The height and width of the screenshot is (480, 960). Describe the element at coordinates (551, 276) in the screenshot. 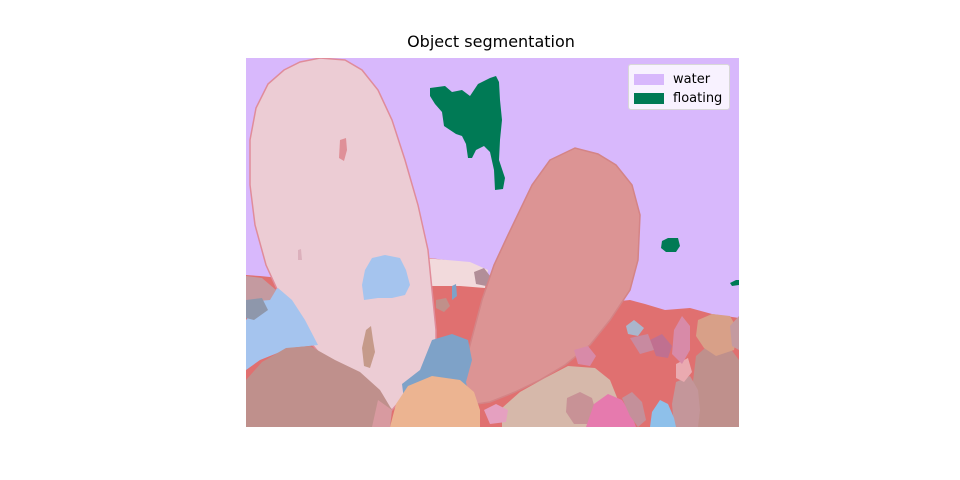

I see `right-petal` at that location.